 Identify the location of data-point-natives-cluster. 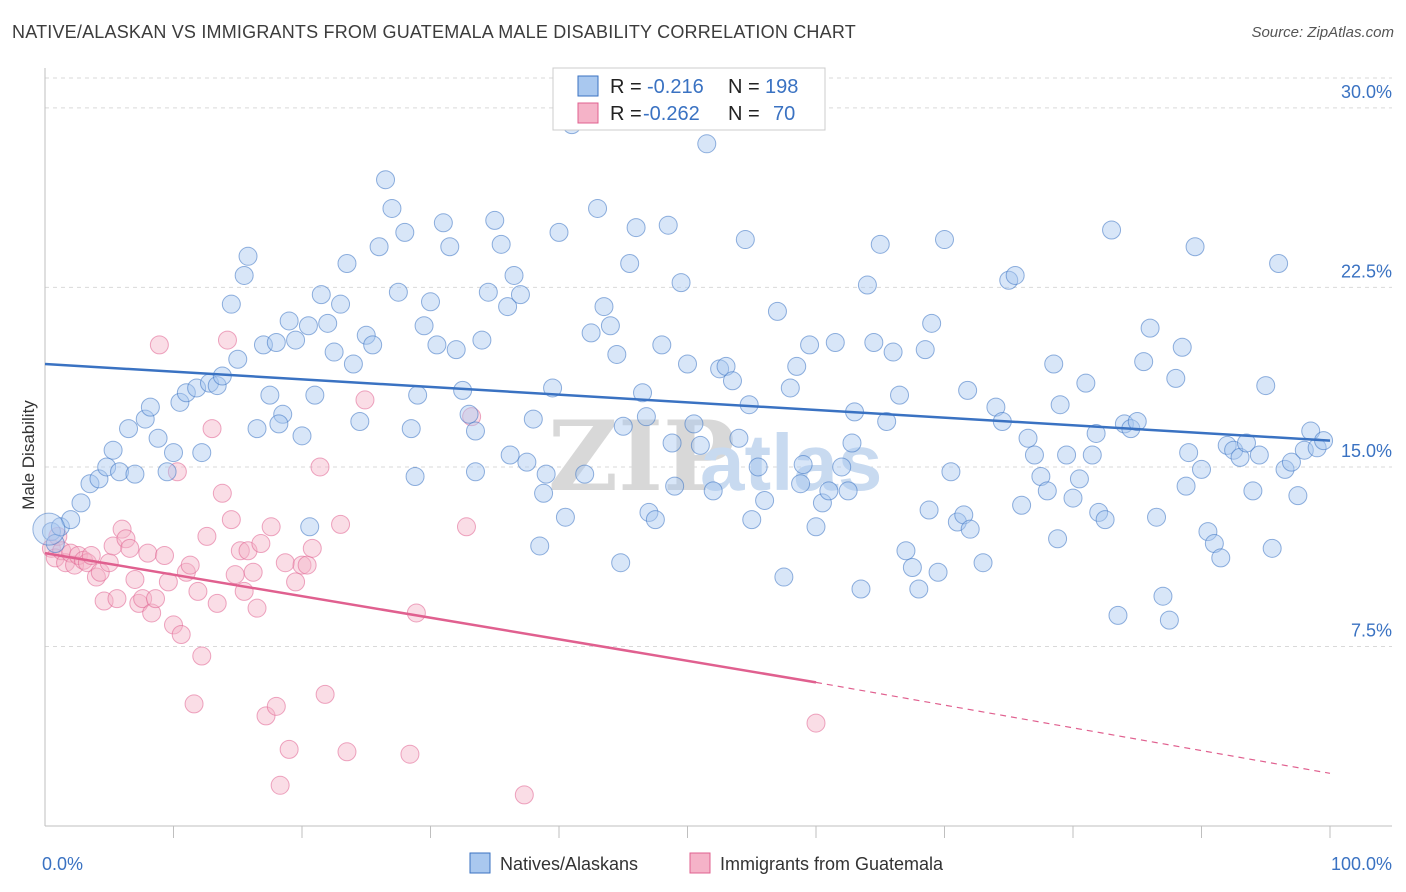
(49, 529).